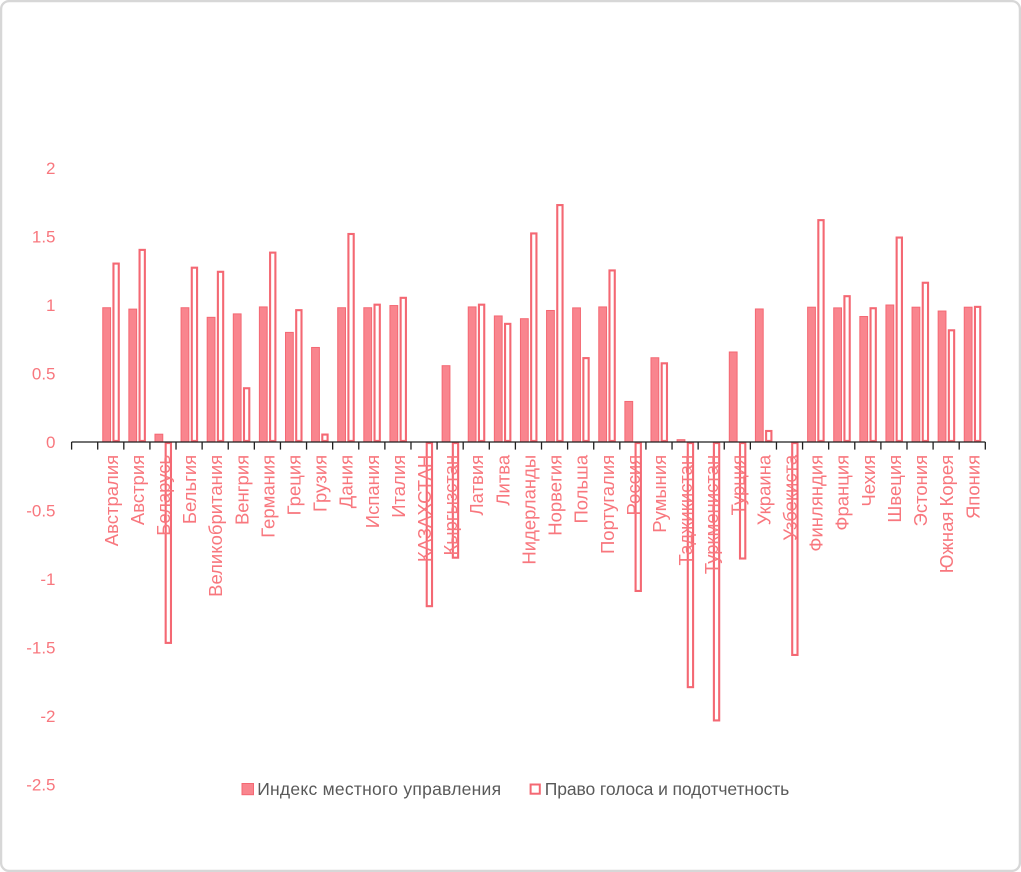 This screenshot has width=1021, height=872. What do you see at coordinates (476, 485) in the screenshot?
I see `svg-text: Латвия` at bounding box center [476, 485].